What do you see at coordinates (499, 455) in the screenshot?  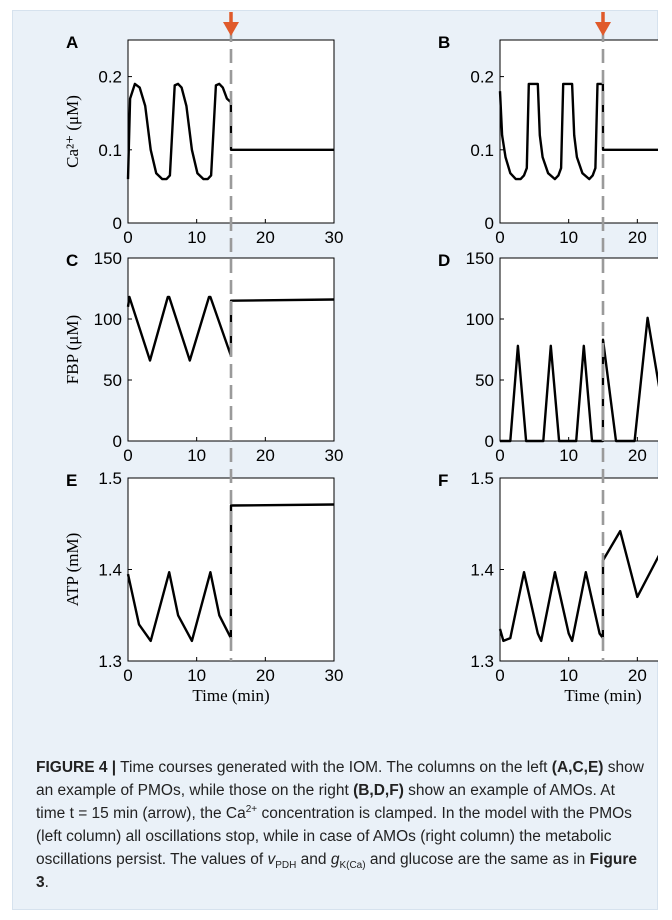 I see `x-tick-label-d: 0` at bounding box center [499, 455].